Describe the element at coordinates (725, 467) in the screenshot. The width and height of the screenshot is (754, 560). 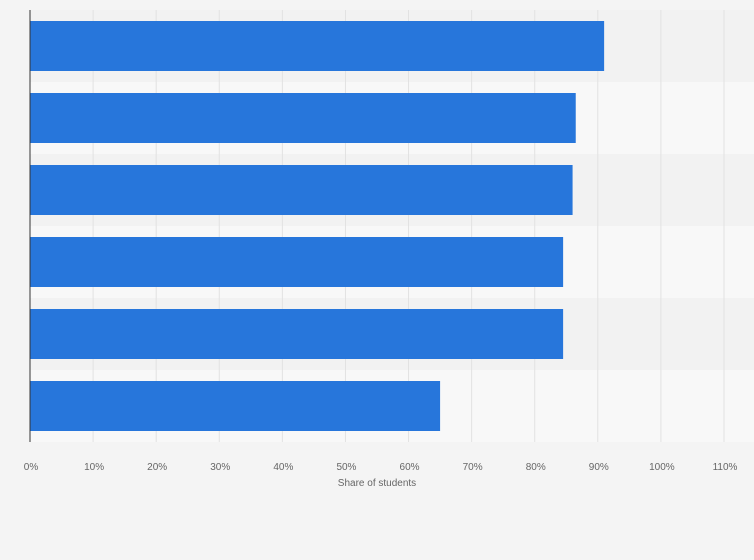
I see `x-tick-label: 110%` at that location.